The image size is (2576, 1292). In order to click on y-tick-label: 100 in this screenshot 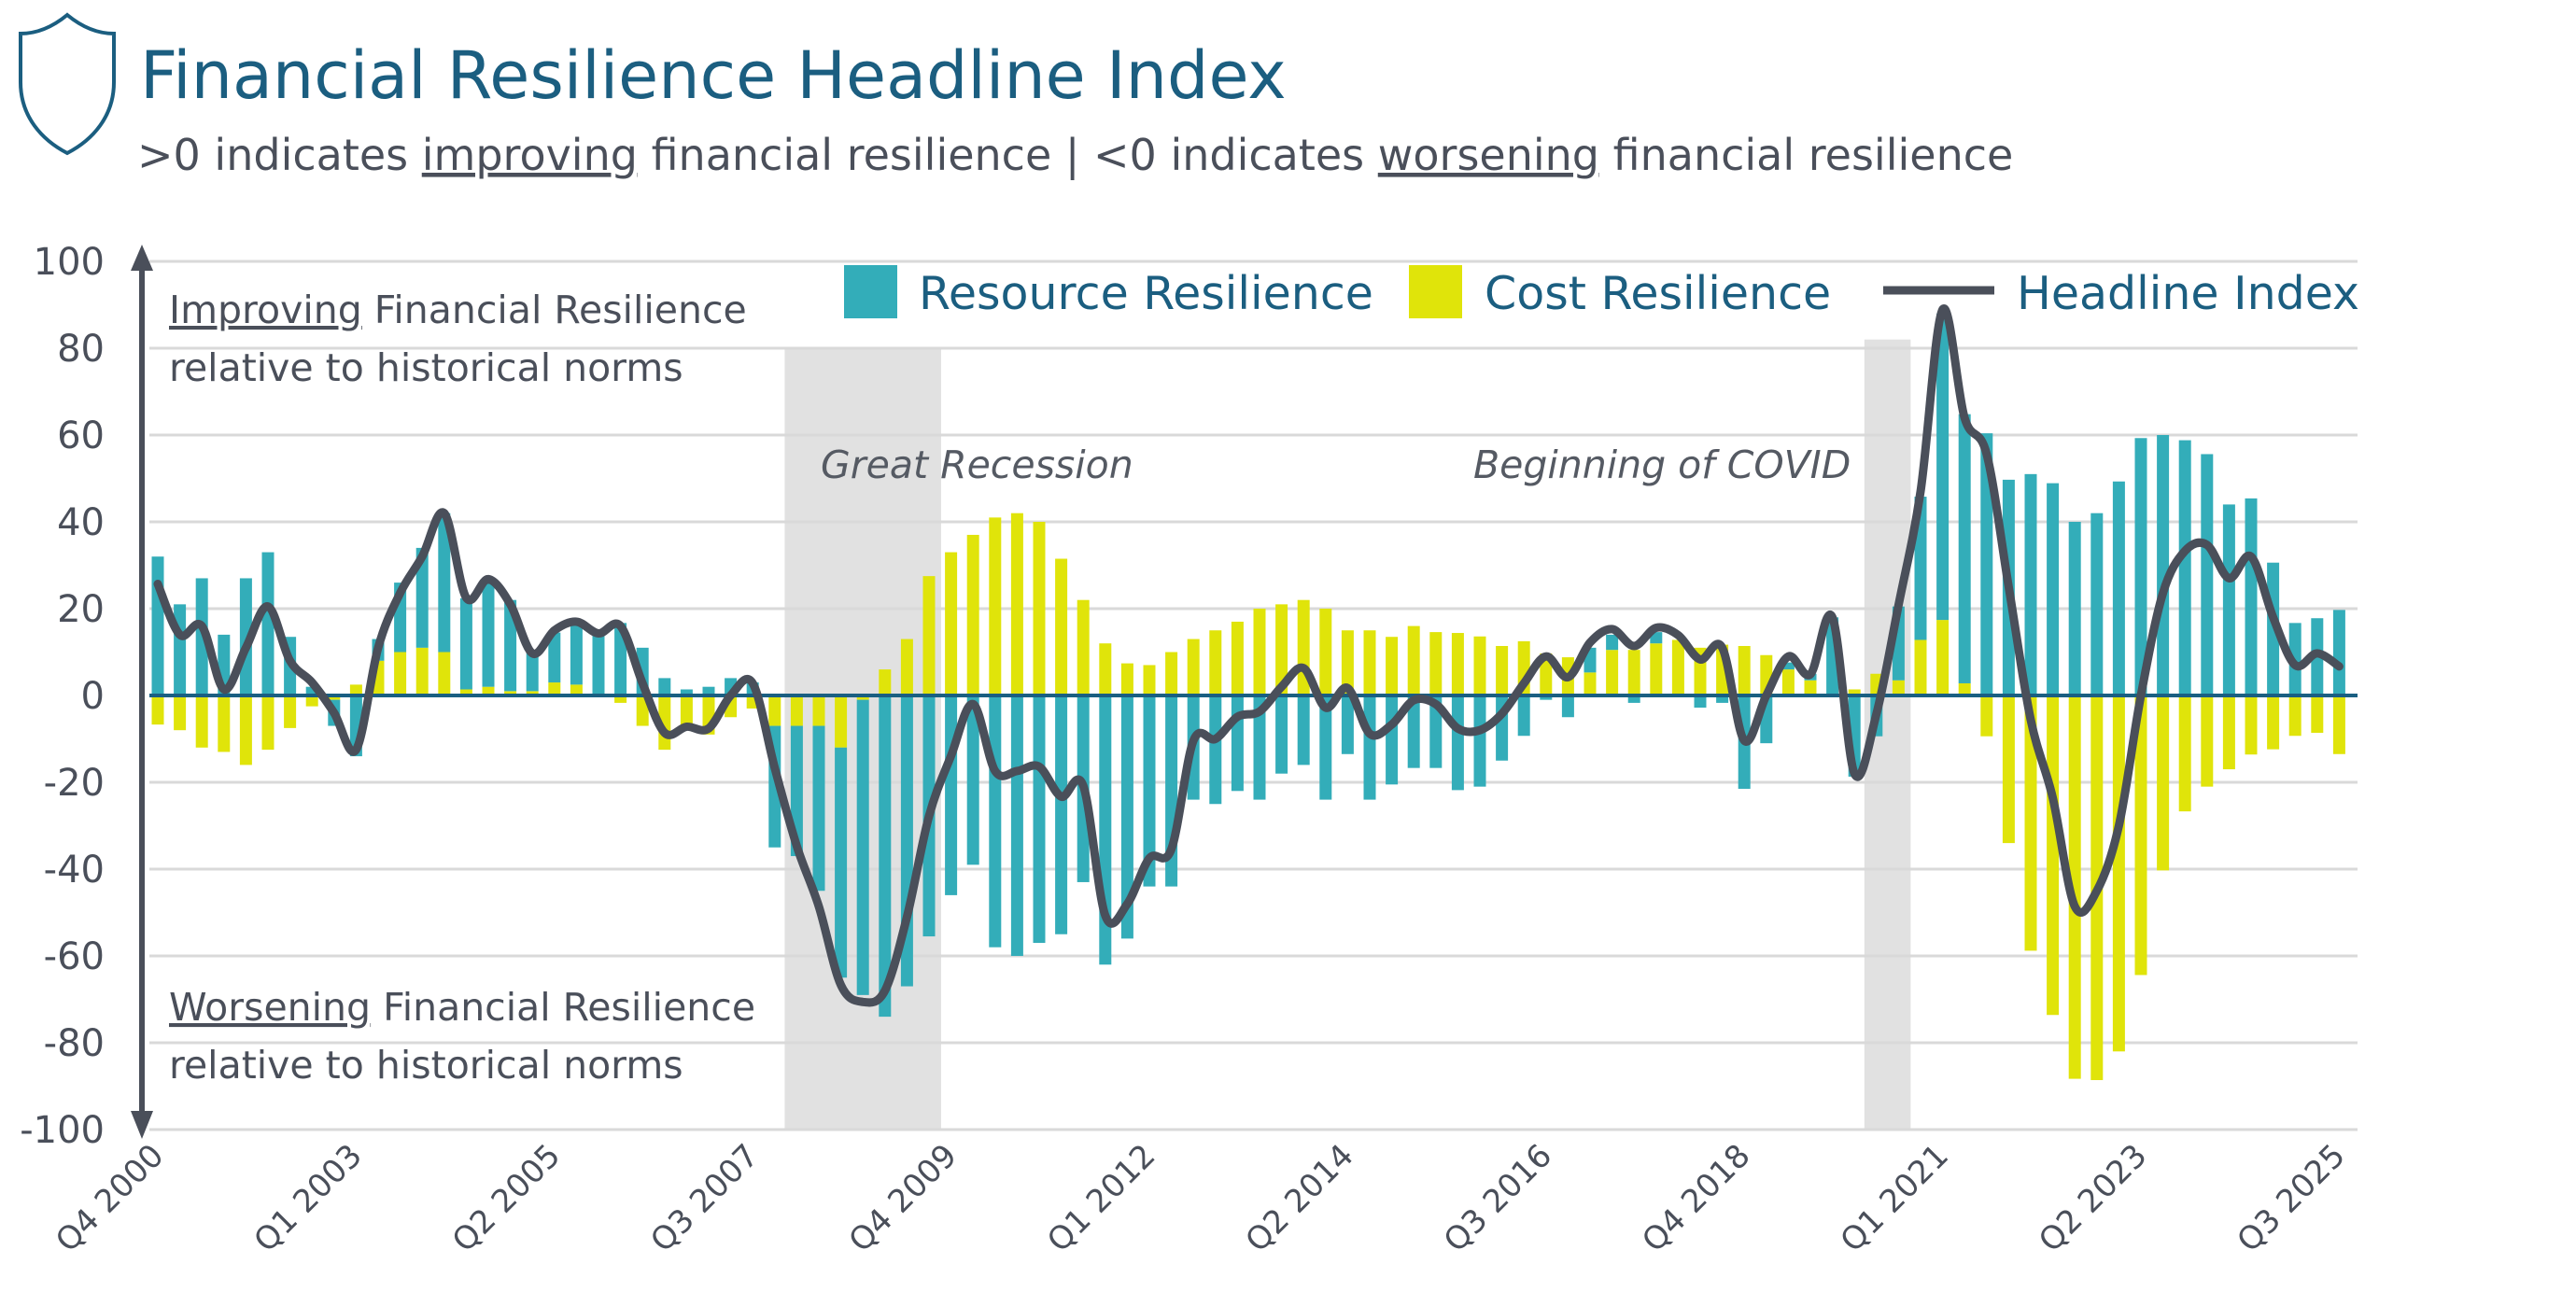, I will do `click(69, 262)`.